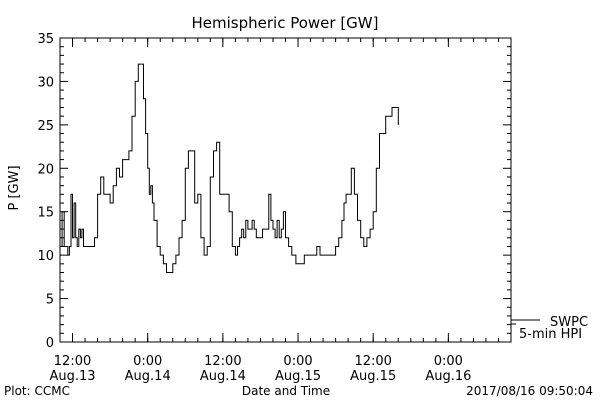  What do you see at coordinates (50, 343) in the screenshot?
I see `y-tick-label: 0` at bounding box center [50, 343].